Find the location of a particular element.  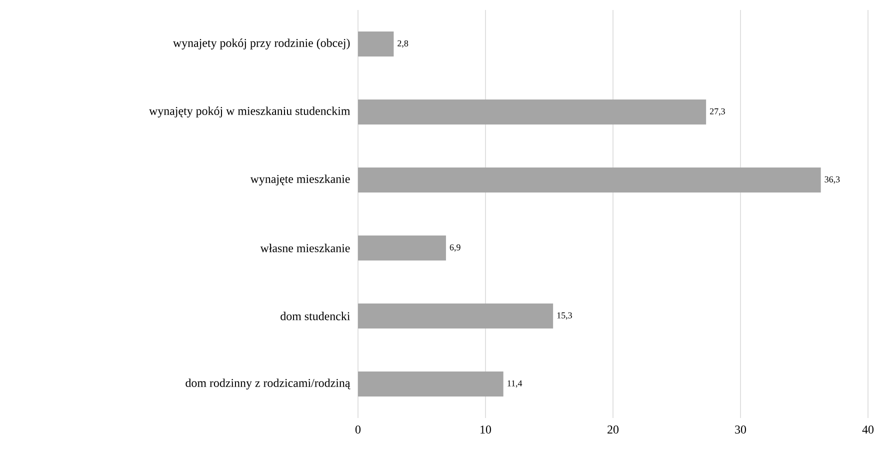

y-tick-label: dom rodzinny z rodzicami/rodziną is located at coordinates (268, 384).